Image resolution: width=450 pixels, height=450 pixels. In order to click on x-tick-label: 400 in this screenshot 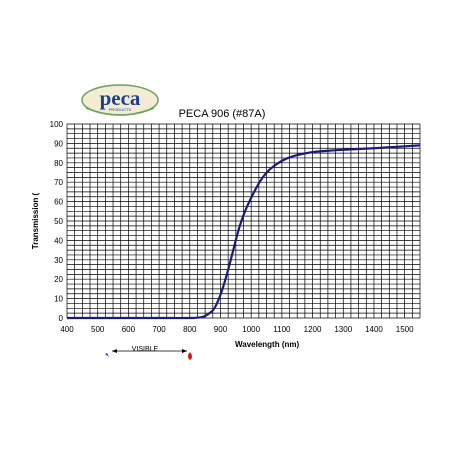, I will do `click(67, 329)`.